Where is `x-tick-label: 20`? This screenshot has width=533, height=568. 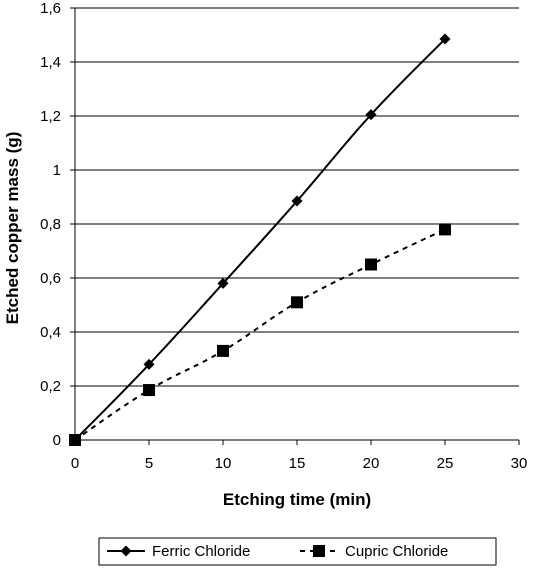 x-tick-label: 20 is located at coordinates (371, 463).